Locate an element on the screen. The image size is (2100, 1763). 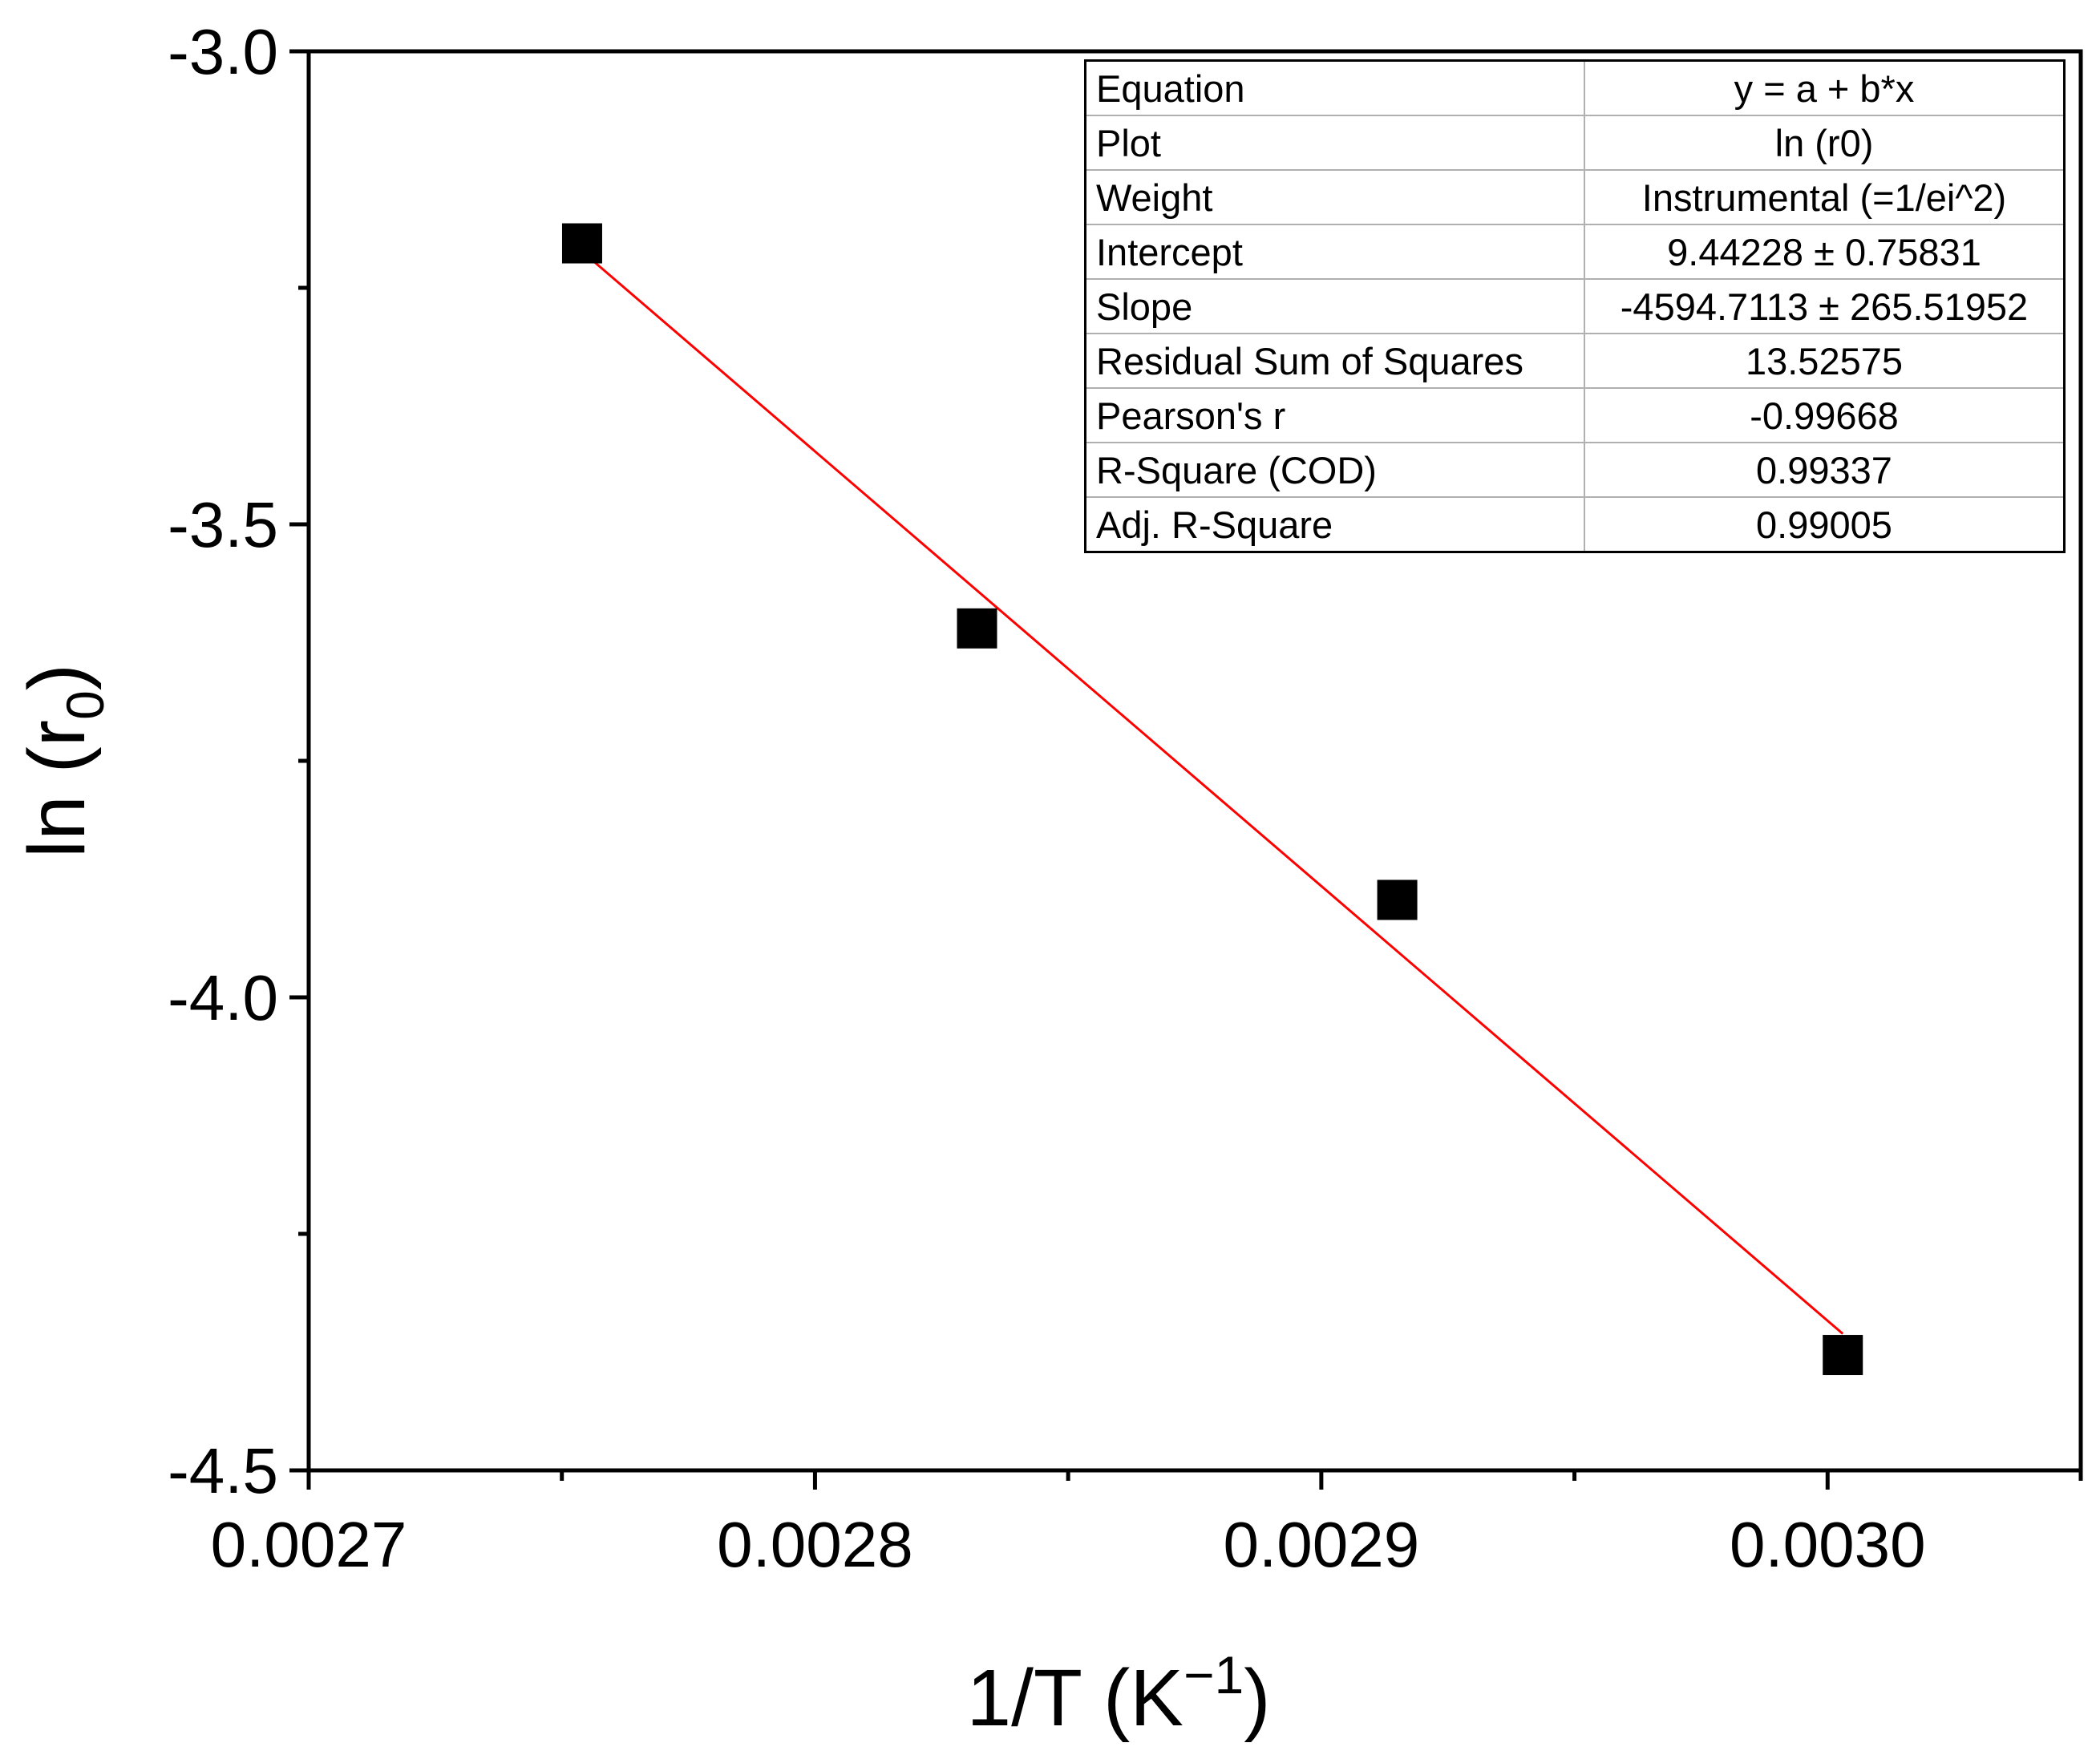
y-tick-label: -4.5 is located at coordinates (223, 1470).